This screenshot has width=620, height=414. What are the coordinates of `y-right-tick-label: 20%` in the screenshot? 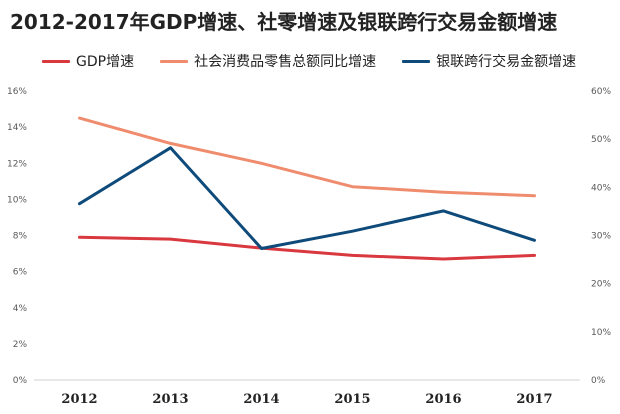 It's located at (601, 285).